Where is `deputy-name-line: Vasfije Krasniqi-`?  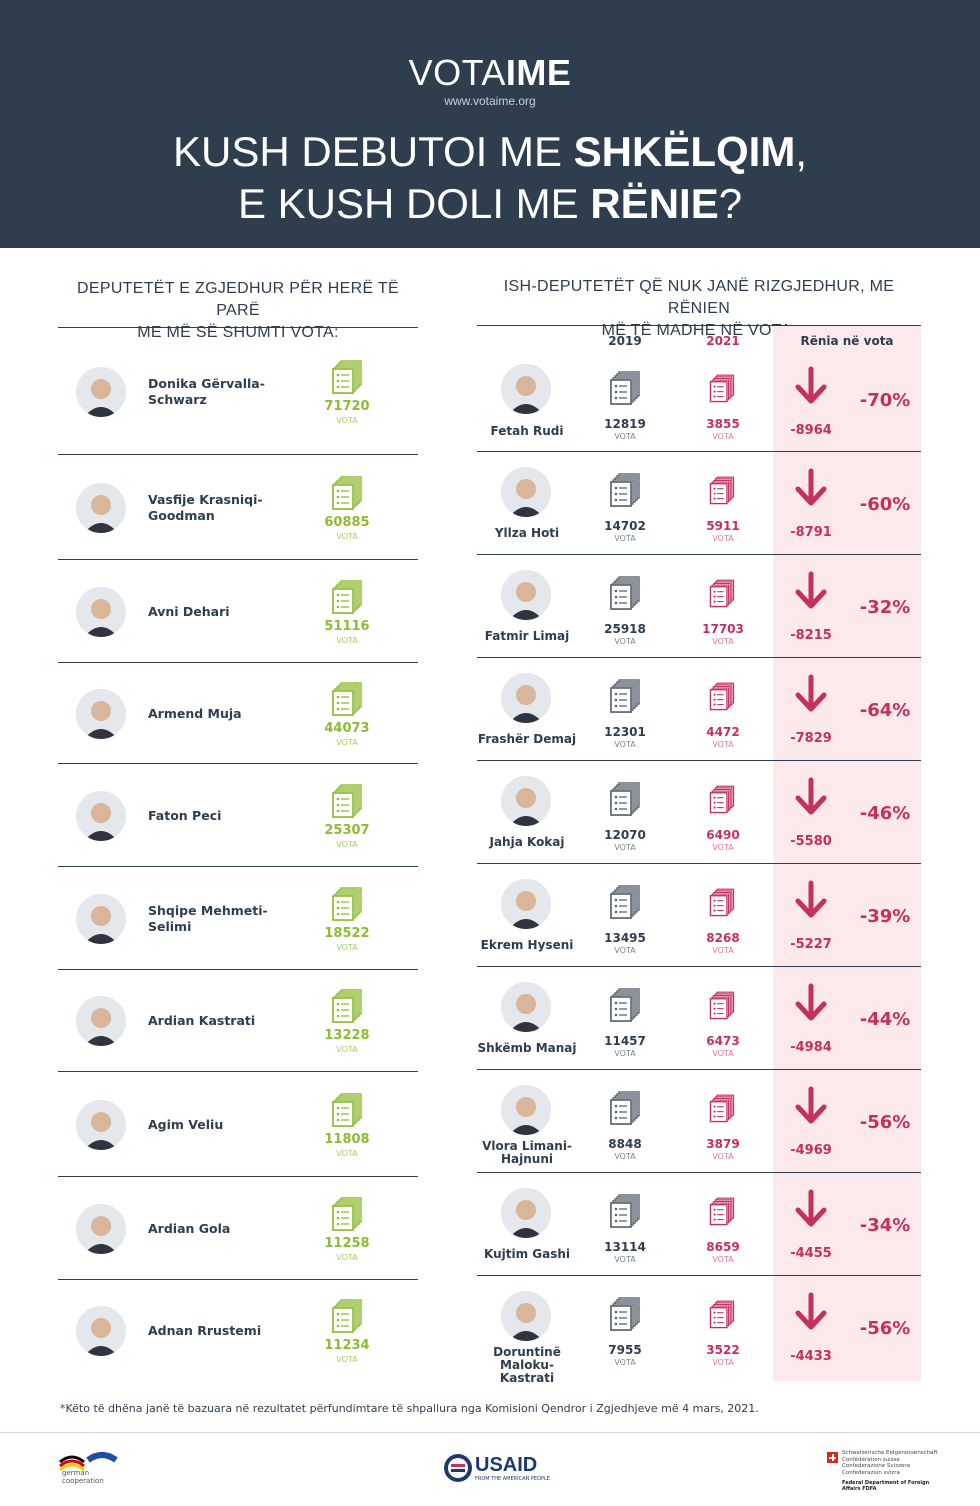 deputy-name-line: Vasfije Krasniqi- is located at coordinates (205, 499).